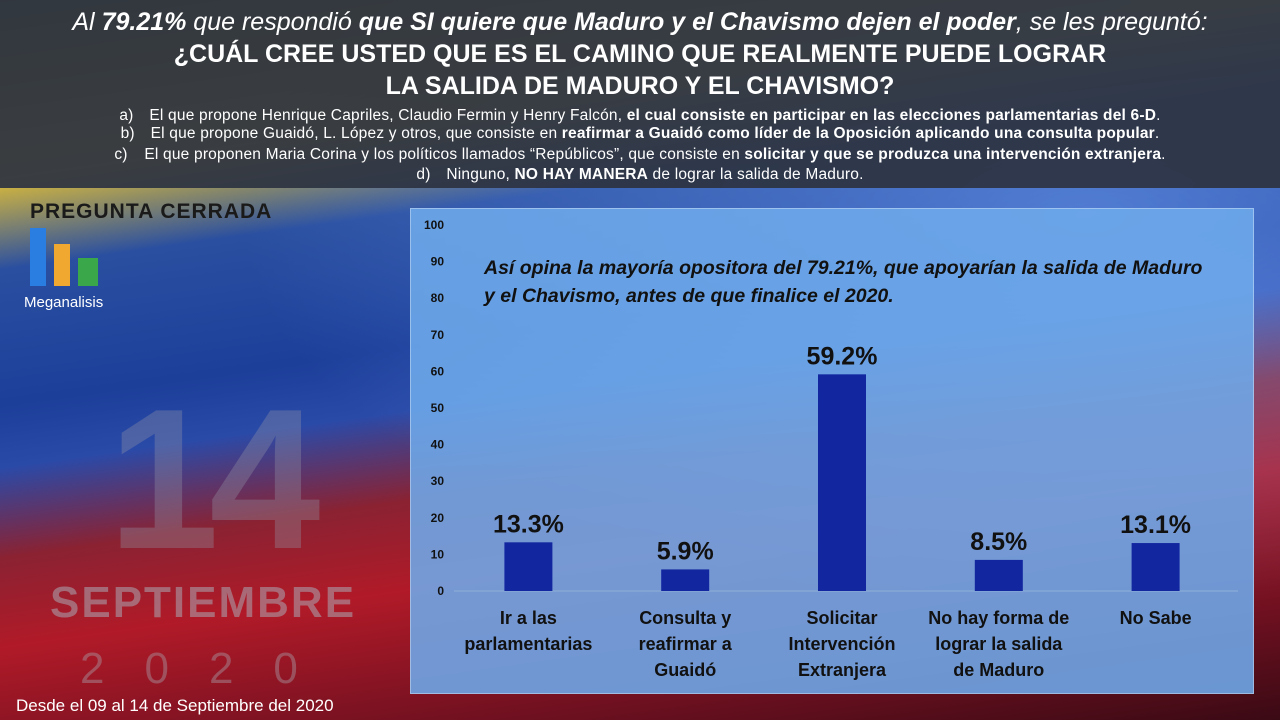 This screenshot has width=1280, height=720. What do you see at coordinates (203, 602) in the screenshot?
I see `date-month: SEPTIEMBRE` at bounding box center [203, 602].